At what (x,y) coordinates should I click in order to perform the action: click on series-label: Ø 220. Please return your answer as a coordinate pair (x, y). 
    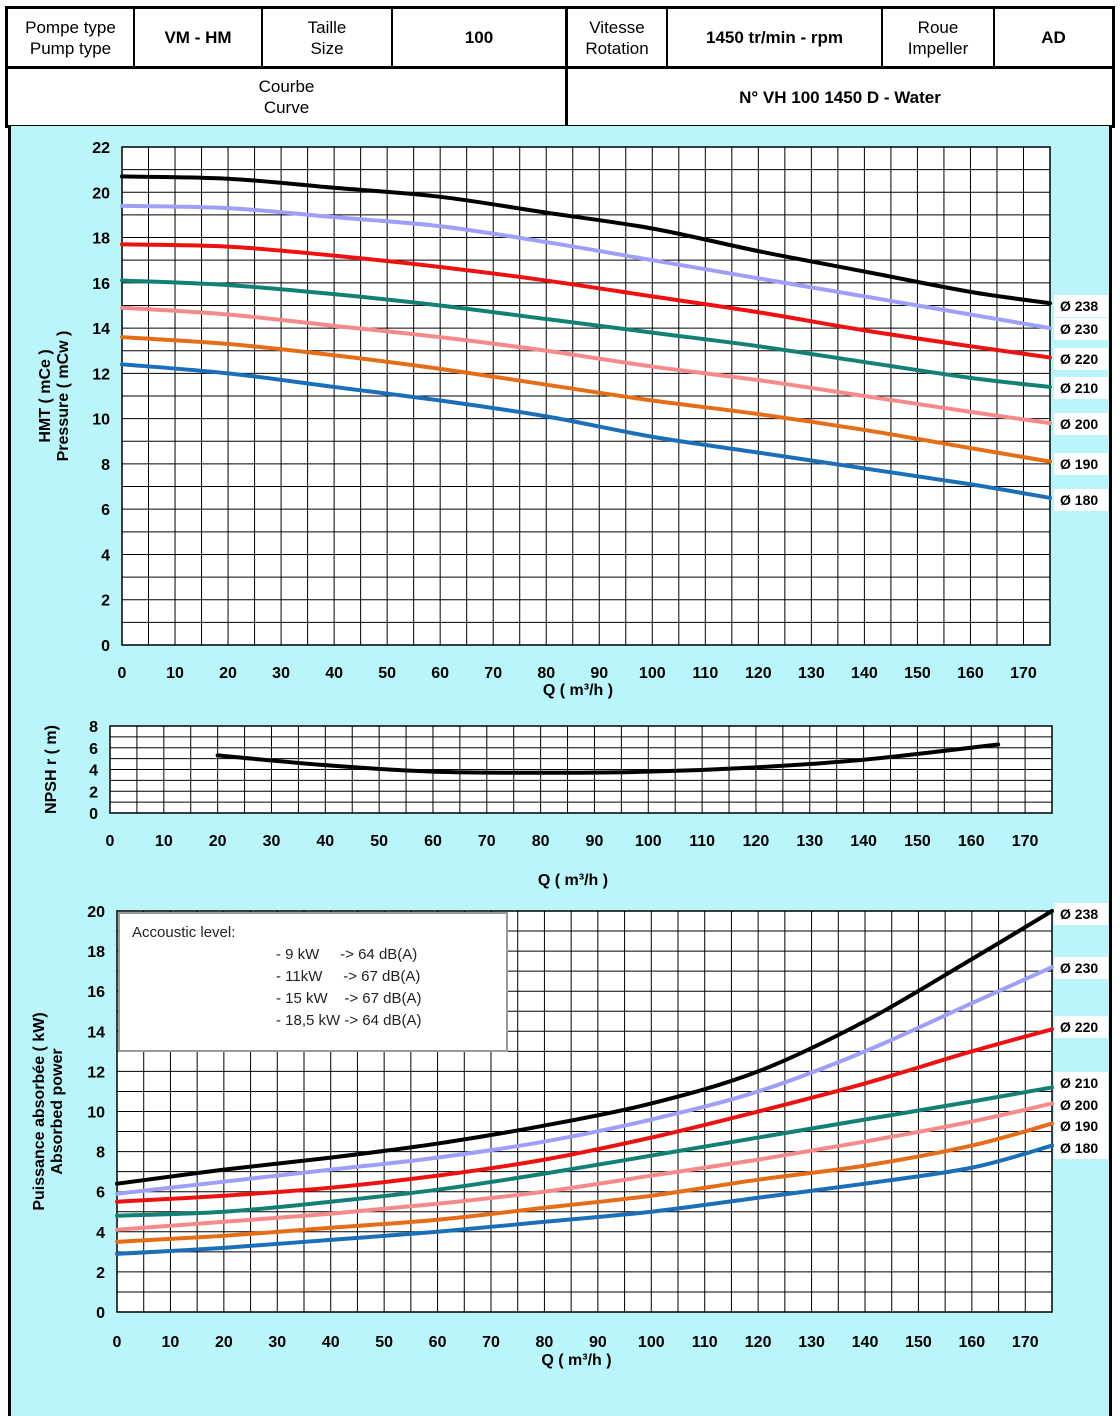
    Looking at the image, I should click on (1079, 359).